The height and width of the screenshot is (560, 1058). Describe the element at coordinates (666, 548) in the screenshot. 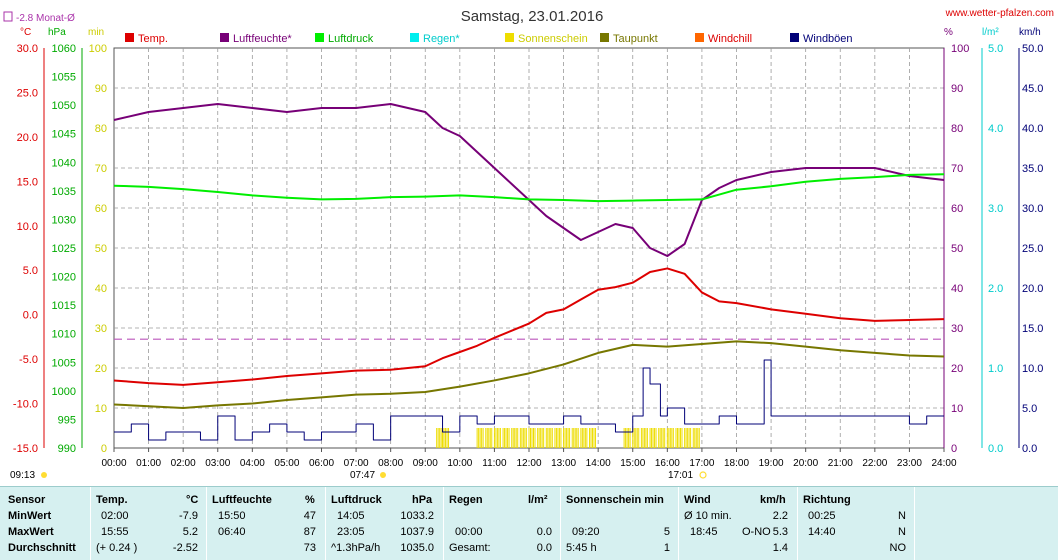

I see `avg-sun-val: 1` at that location.